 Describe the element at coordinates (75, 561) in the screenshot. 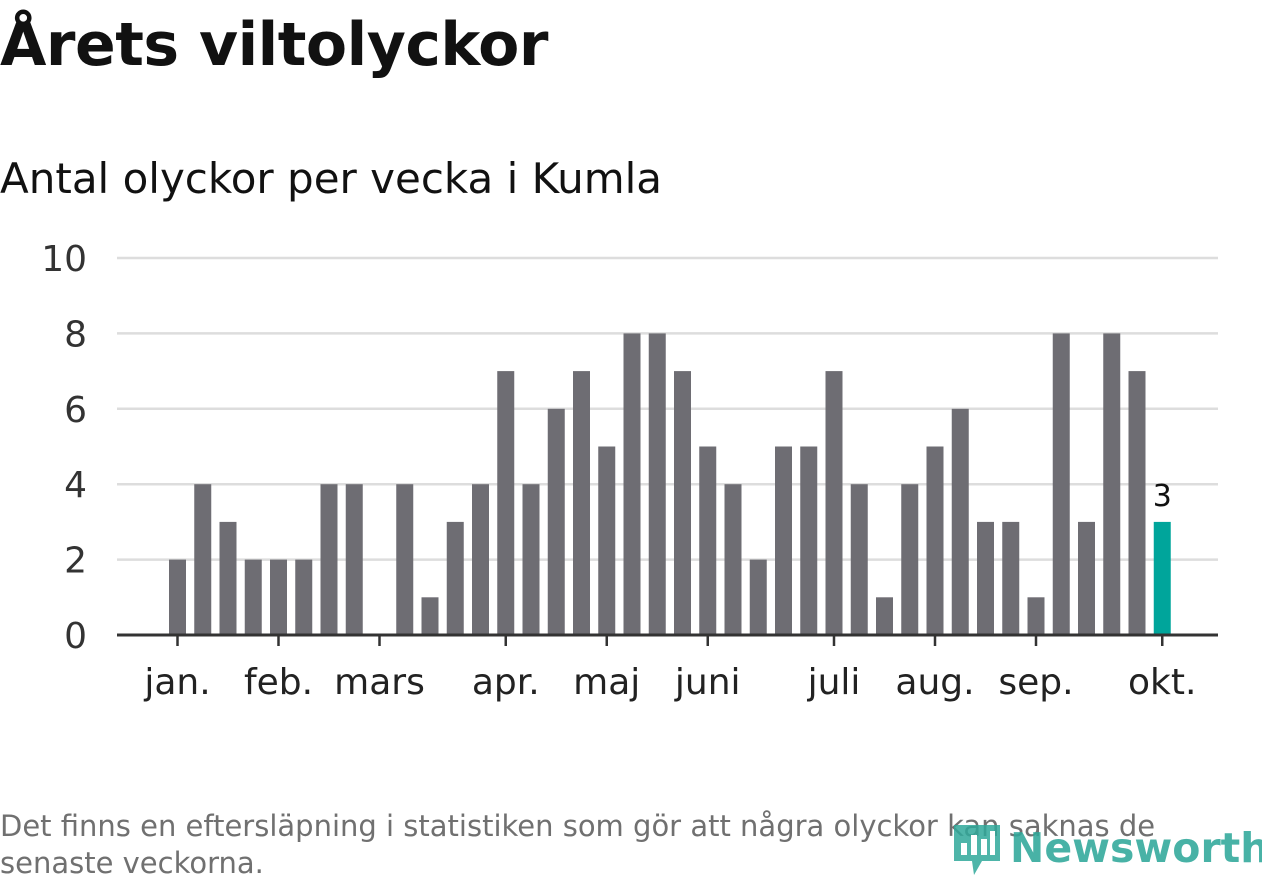

I see `y-tick-label: 2` at that location.